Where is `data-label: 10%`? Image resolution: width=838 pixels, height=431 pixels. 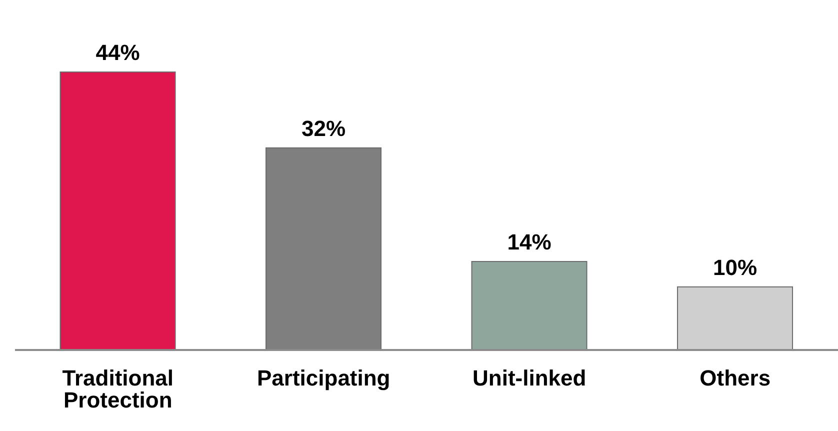
data-label: 10% is located at coordinates (735, 267).